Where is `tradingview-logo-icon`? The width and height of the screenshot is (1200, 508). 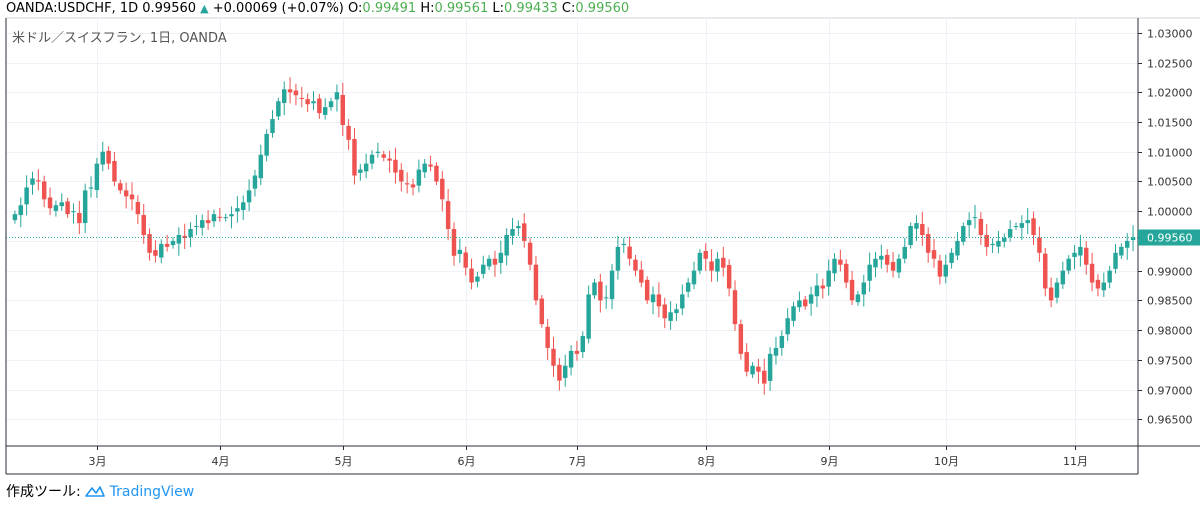
tradingview-logo-icon is located at coordinates (97, 492).